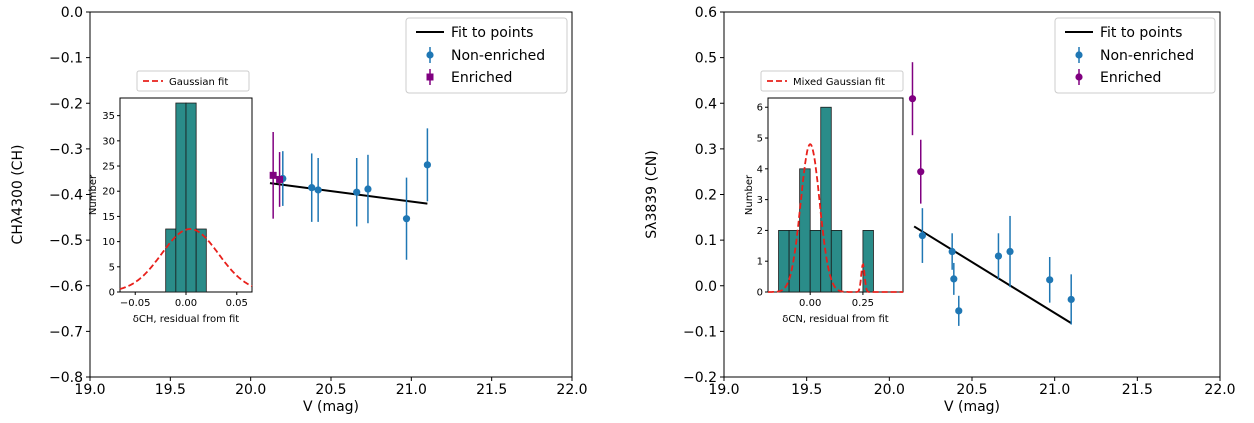  I want to click on y-tick-label: 0.1, so click(706, 241).